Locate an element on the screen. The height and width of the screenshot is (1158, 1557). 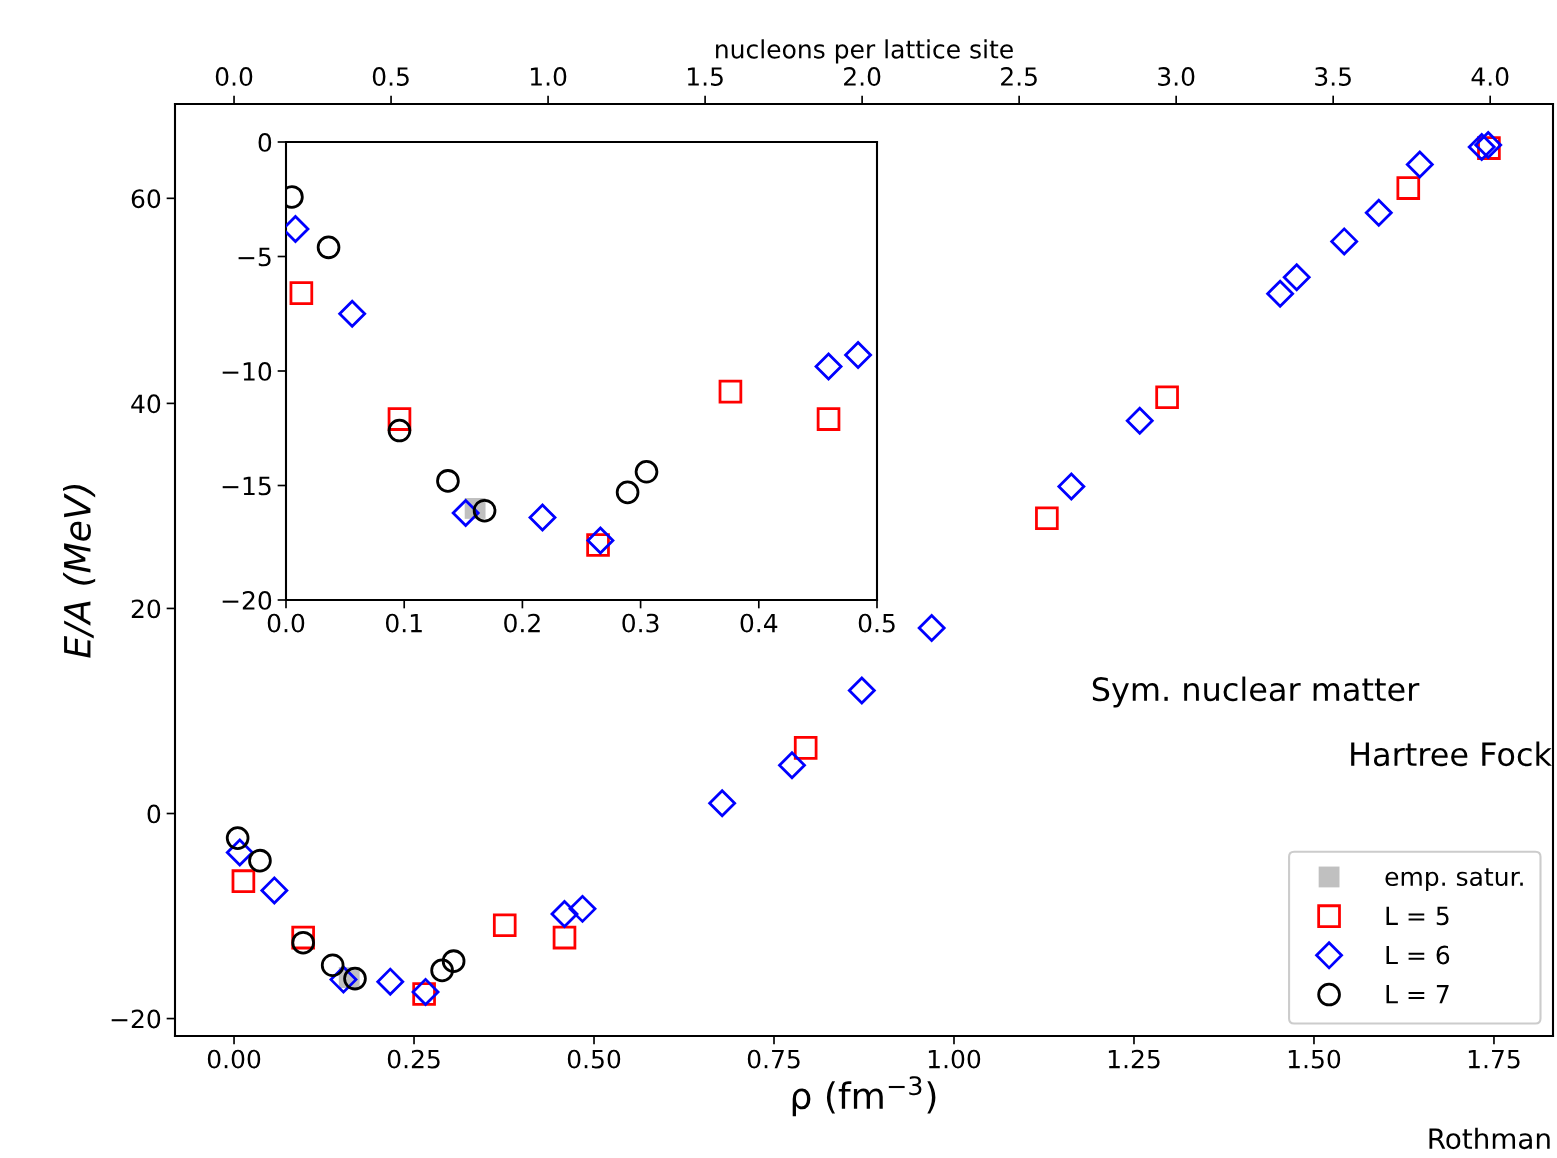
legend-label: L = 5 is located at coordinates (1417, 916).